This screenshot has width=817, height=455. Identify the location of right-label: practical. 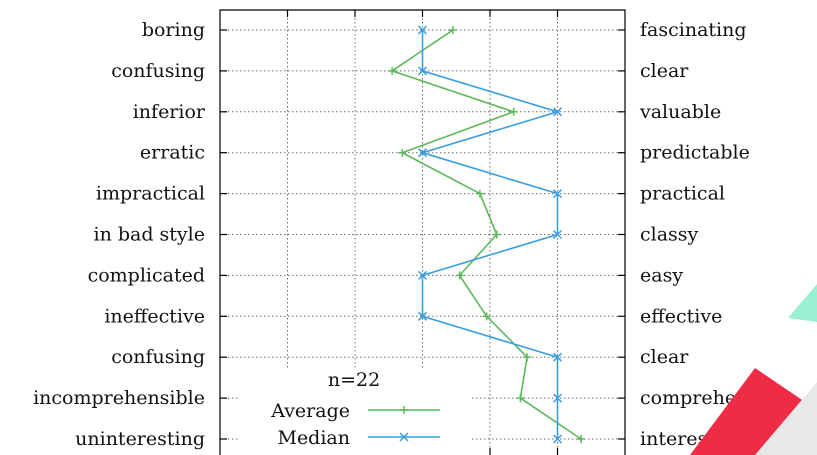
(682, 194).